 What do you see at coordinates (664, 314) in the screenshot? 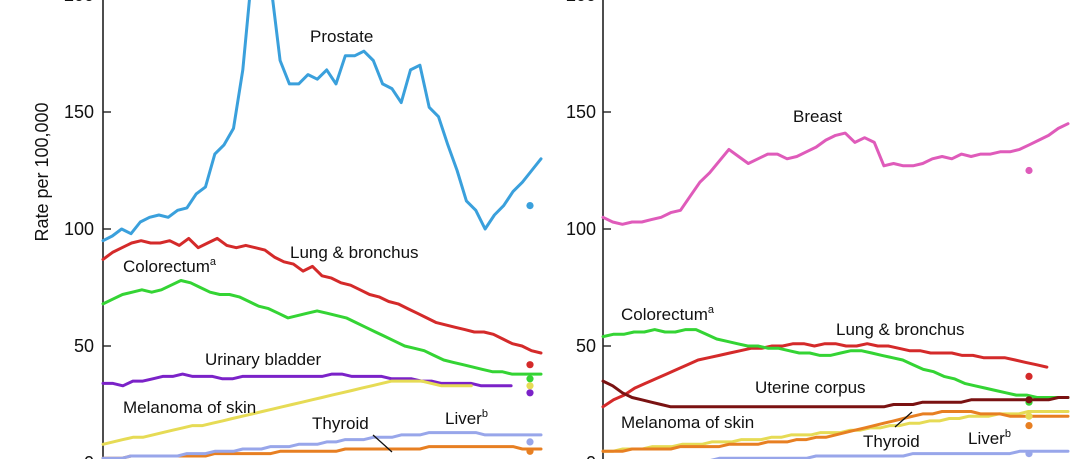
I see `label-right-colorectum-text: Colorectum` at bounding box center [664, 314].